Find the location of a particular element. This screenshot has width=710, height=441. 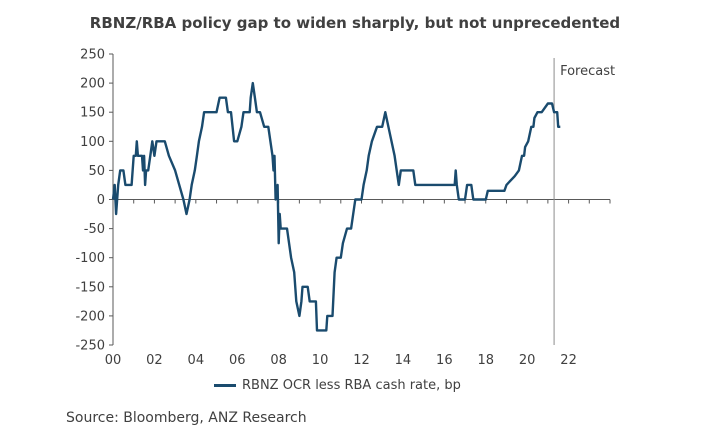

x-tick-label: 06 is located at coordinates (237, 360).